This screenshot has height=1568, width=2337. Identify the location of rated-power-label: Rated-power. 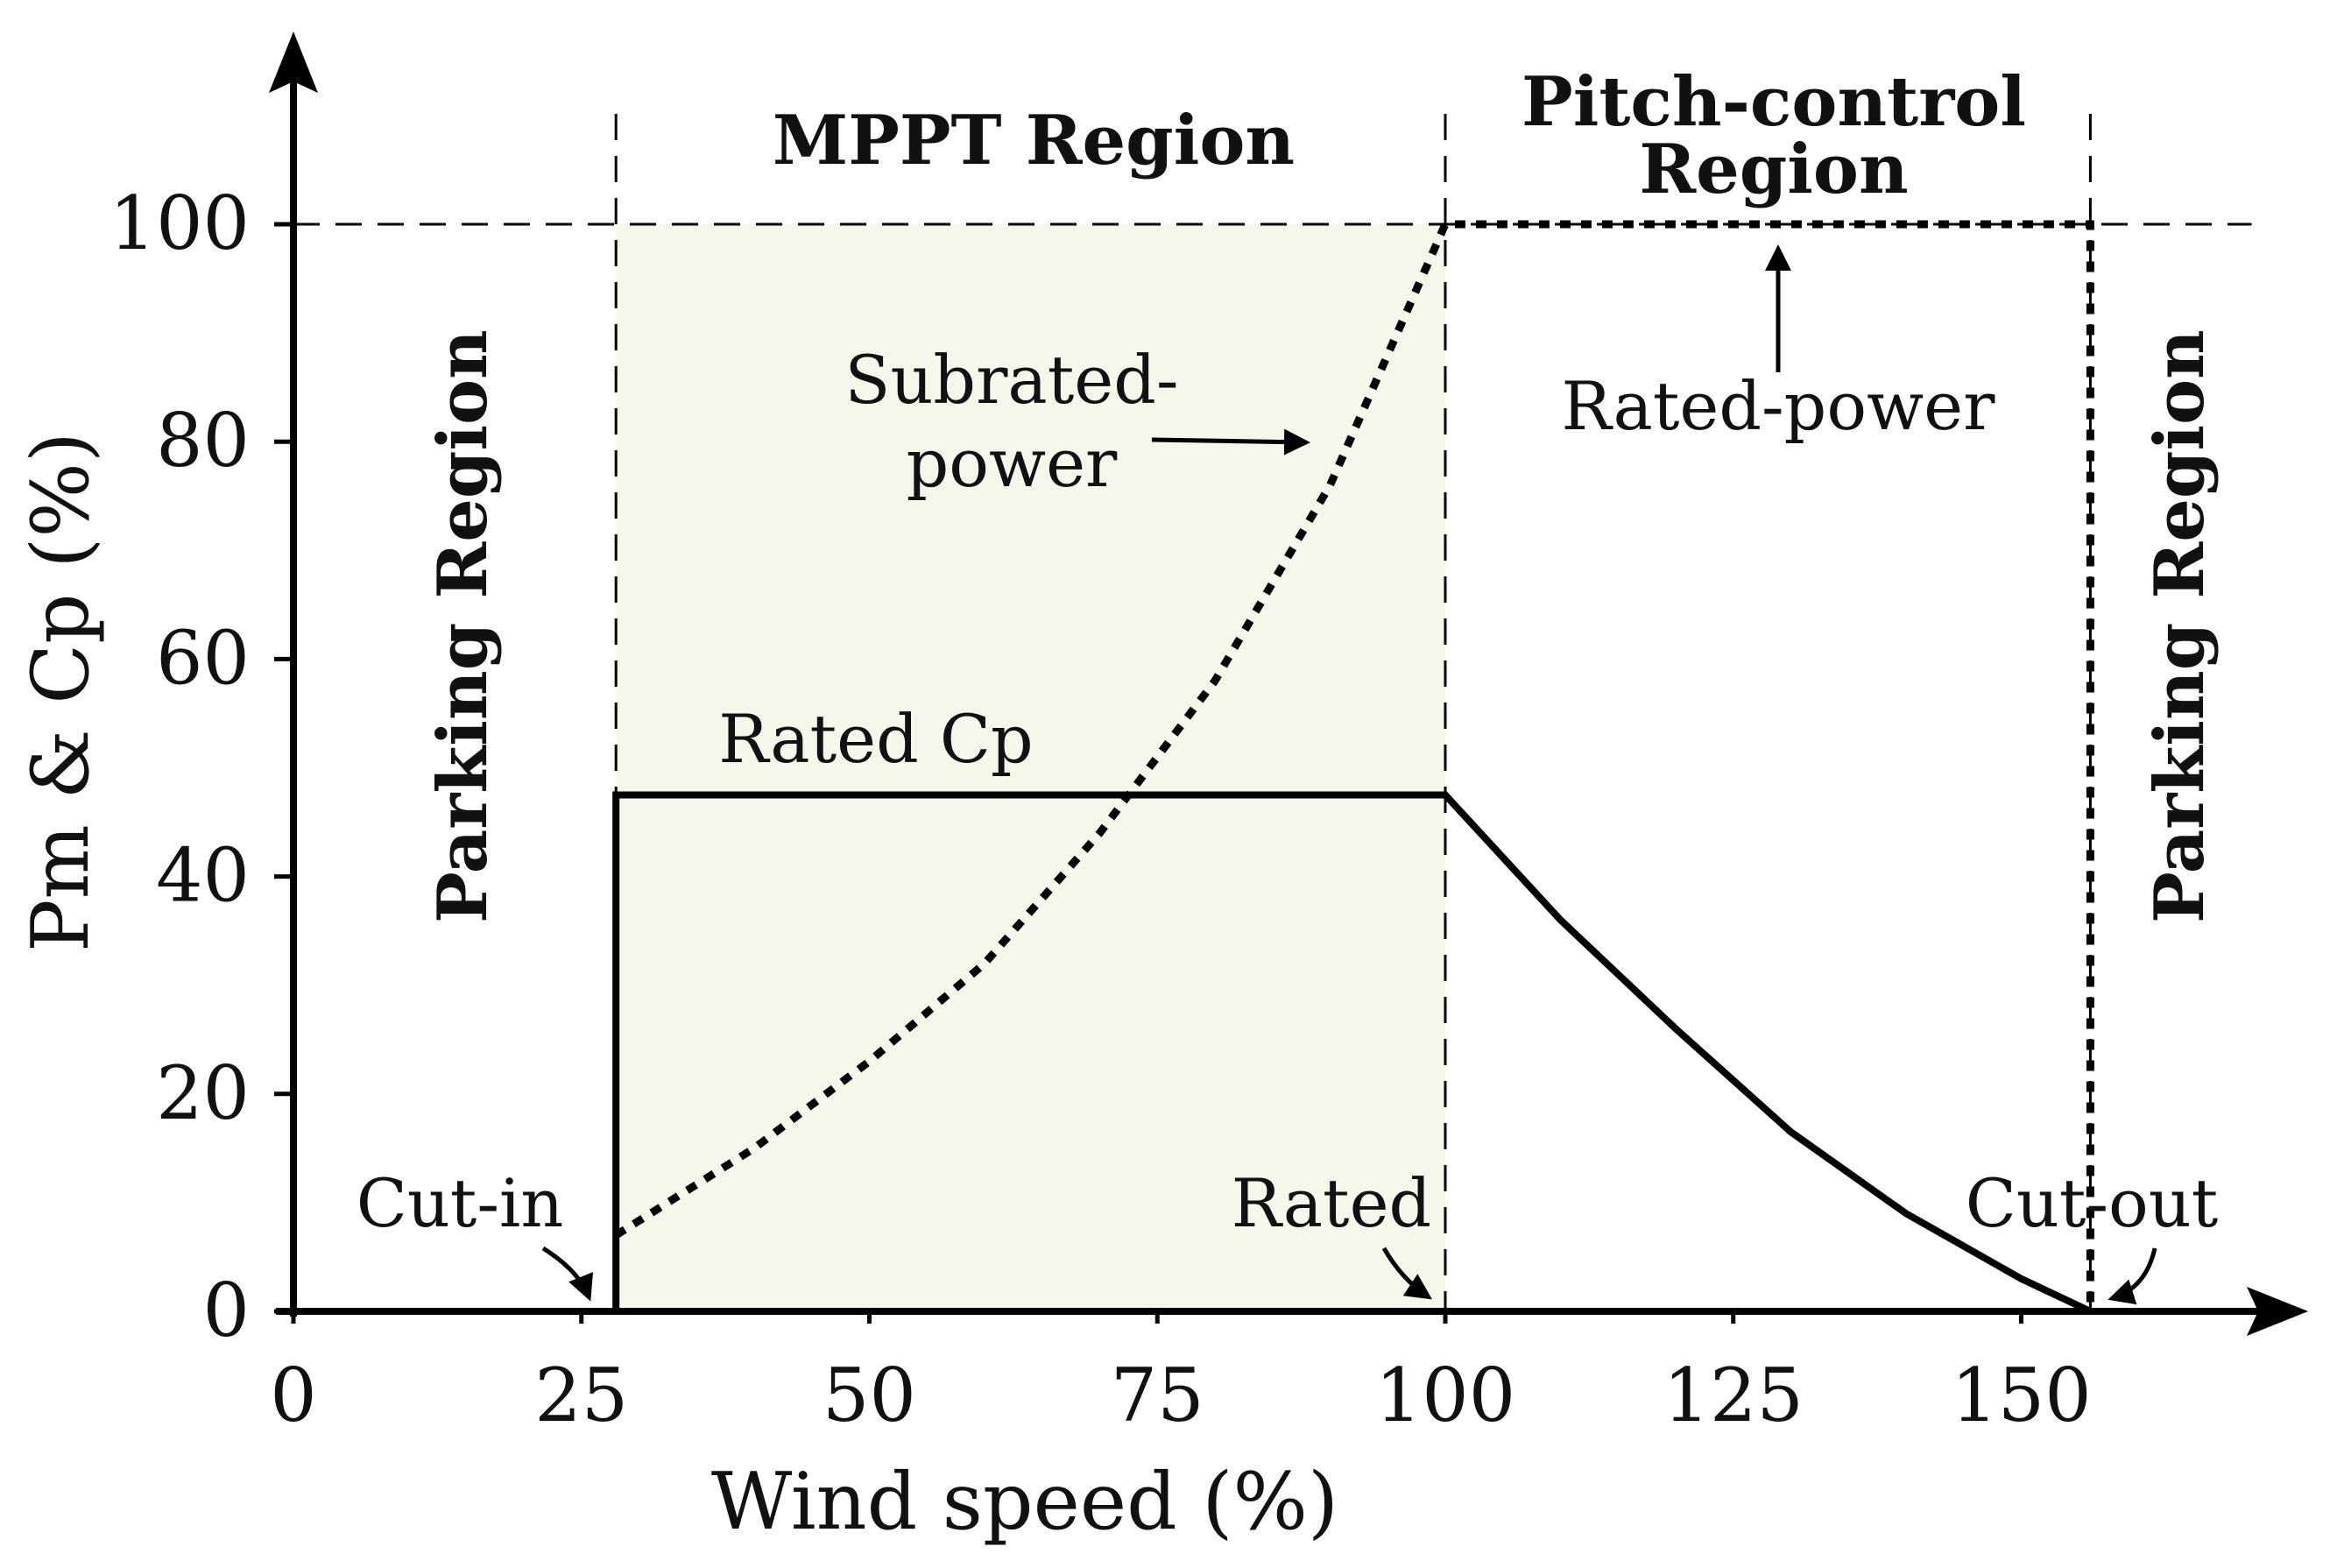
(1779, 406).